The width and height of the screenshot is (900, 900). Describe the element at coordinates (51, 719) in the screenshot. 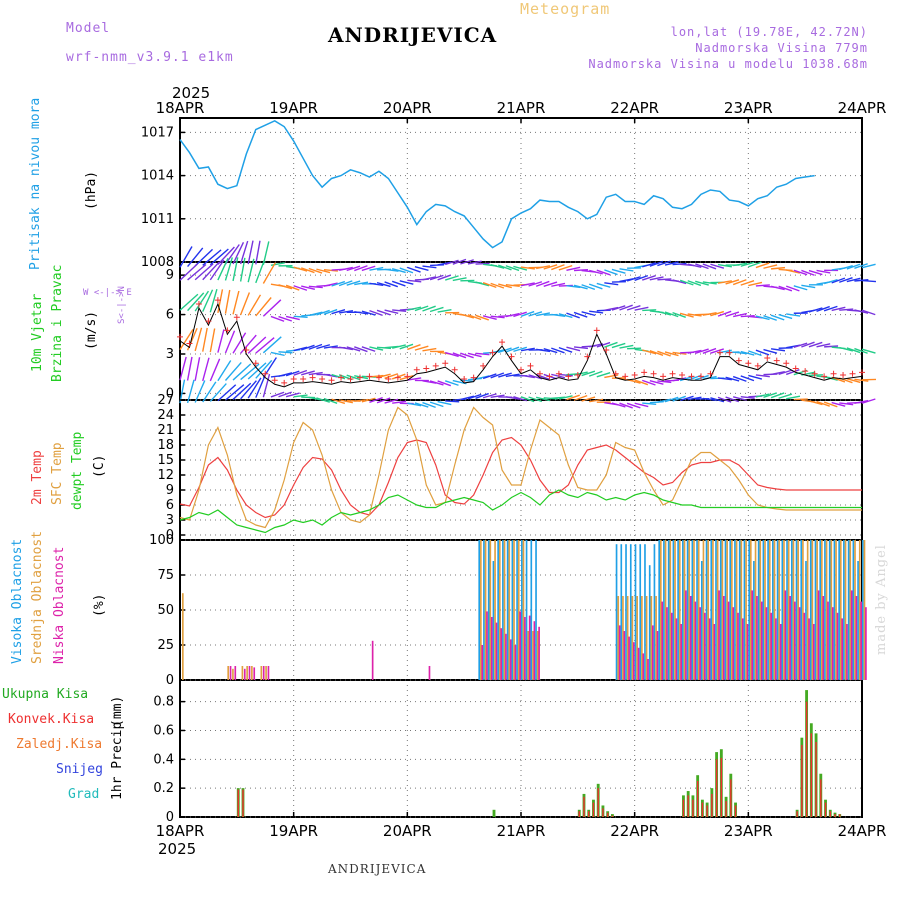

I see `precip-legend-conv: Konvek.Kisa` at that location.